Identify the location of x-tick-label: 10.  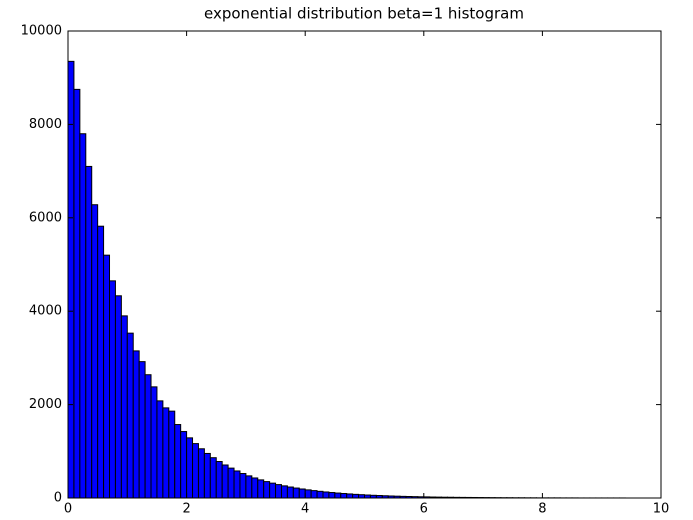
(661, 509).